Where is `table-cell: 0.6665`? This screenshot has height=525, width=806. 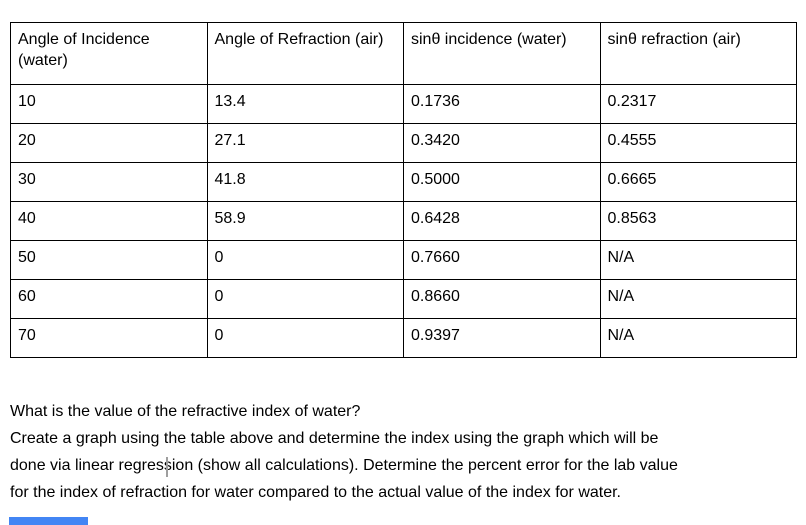 table-cell: 0.6665 is located at coordinates (698, 182).